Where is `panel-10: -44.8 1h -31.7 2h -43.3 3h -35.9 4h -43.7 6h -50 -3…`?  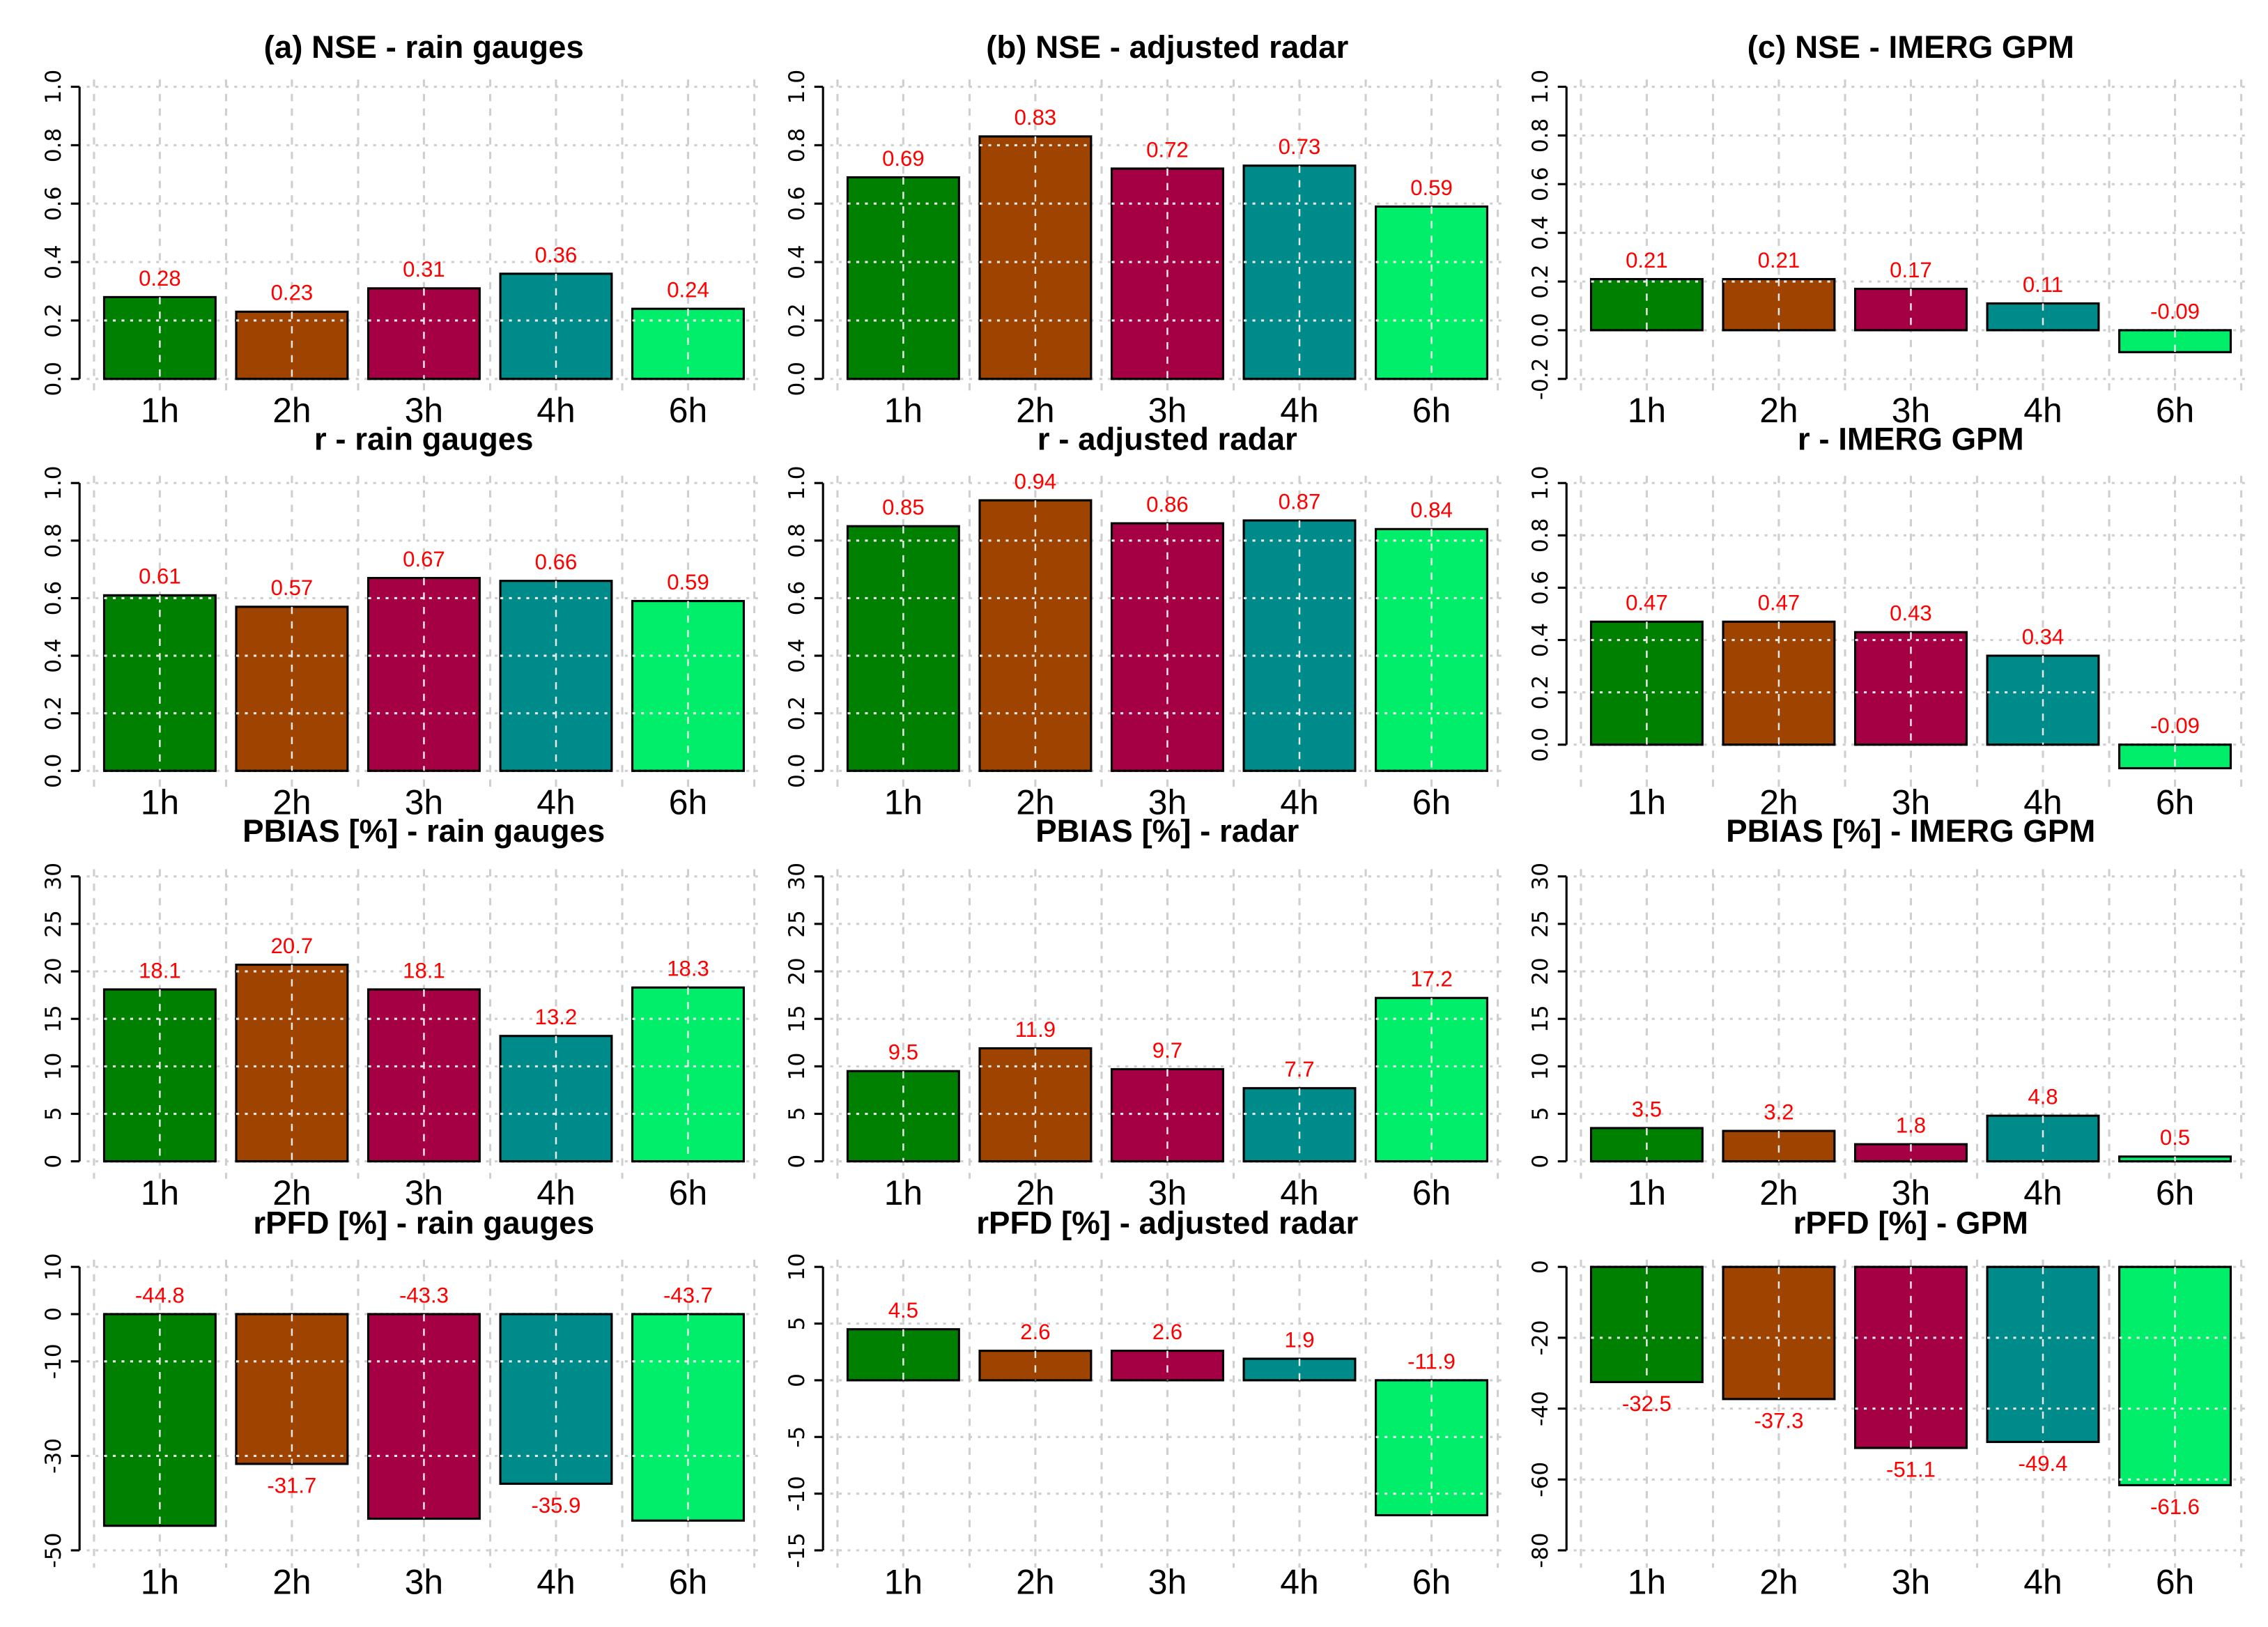 panel-10: -44.8 1h -31.7 2h -43.3 3h -35.9 4h -43.7 6h -50 -3… is located at coordinates (400, 1403).